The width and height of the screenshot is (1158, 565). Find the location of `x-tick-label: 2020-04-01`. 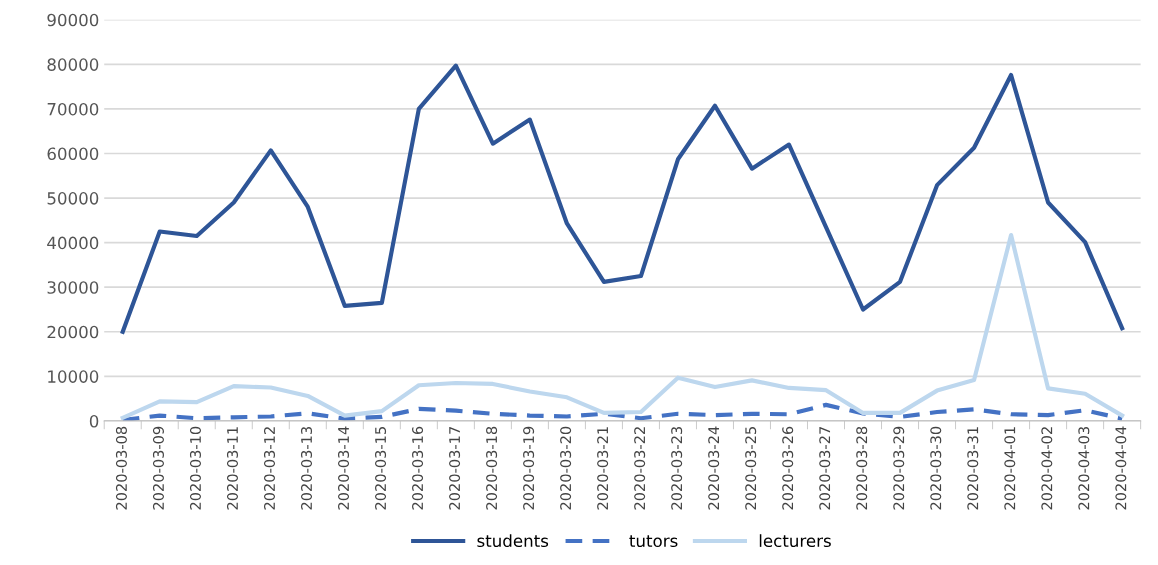

x-tick-label: 2020-04-01 is located at coordinates (1010, 468).